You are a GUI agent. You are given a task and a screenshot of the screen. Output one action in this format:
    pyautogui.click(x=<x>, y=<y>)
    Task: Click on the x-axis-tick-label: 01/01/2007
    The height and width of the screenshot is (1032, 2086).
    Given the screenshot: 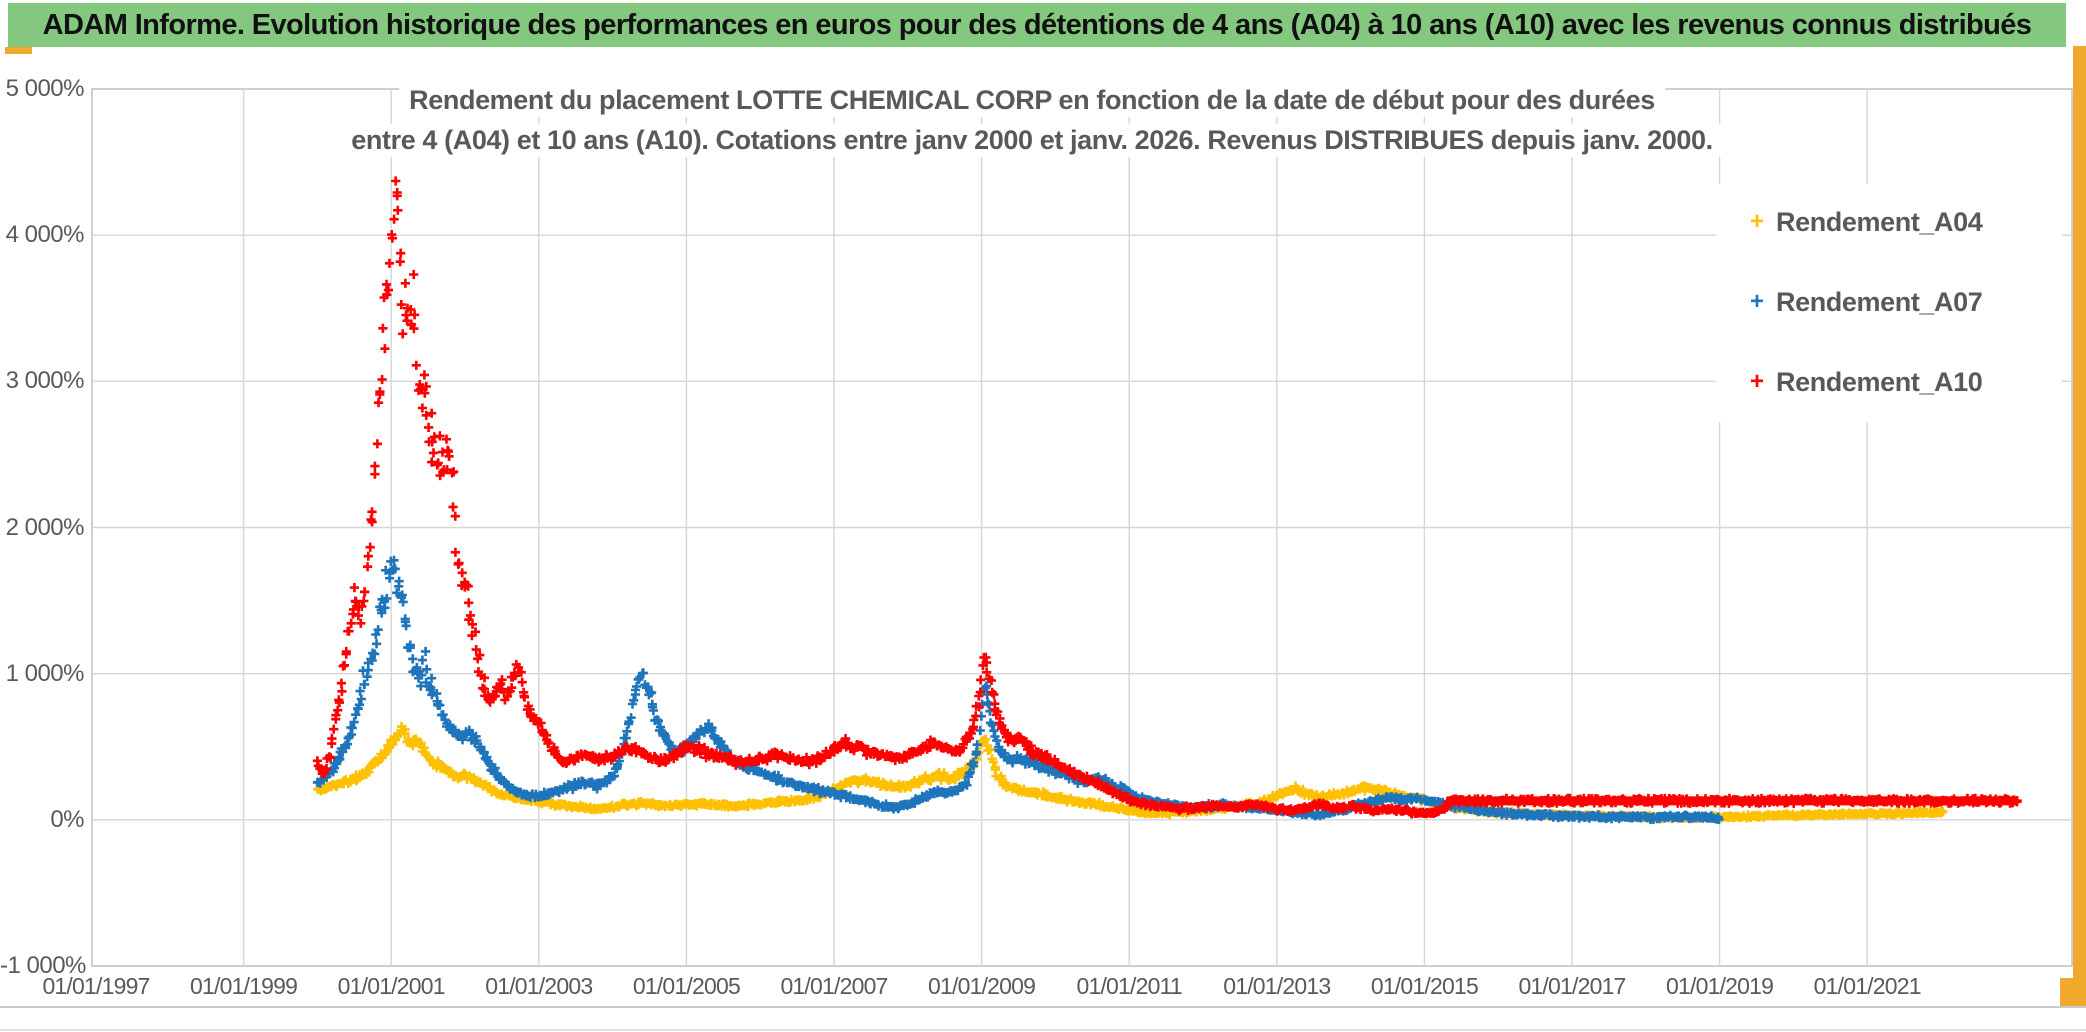 What is the action you would take?
    pyautogui.click(x=834, y=986)
    